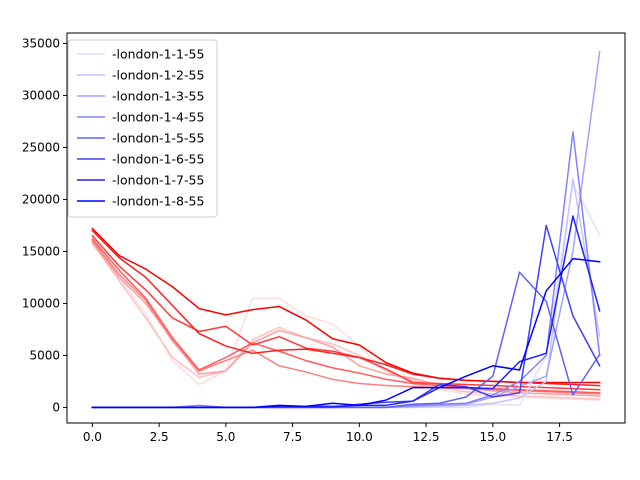 This screenshot has width=640, height=480. Describe the element at coordinates (292, 437) in the screenshot. I see `x-tick-label: 7.5` at that location.